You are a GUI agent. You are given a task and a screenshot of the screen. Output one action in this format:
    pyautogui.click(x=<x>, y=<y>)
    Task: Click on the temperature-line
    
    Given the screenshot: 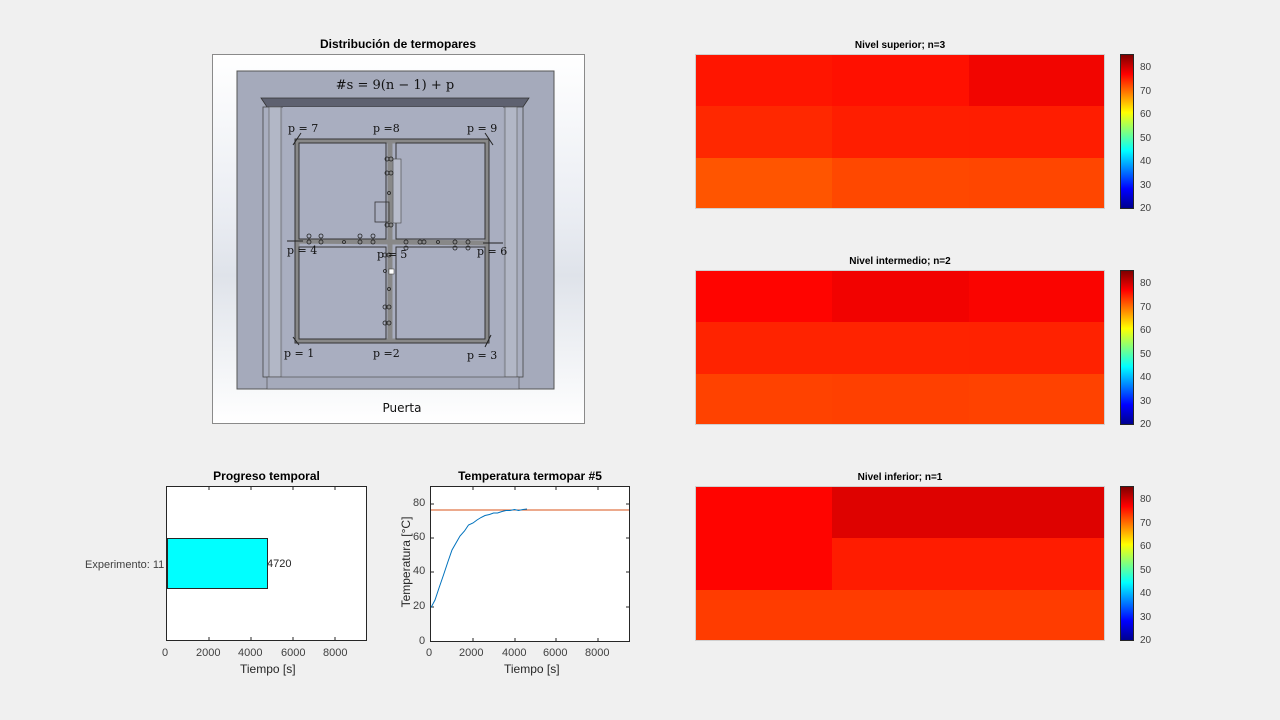 What is the action you would take?
    pyautogui.click(x=479, y=558)
    